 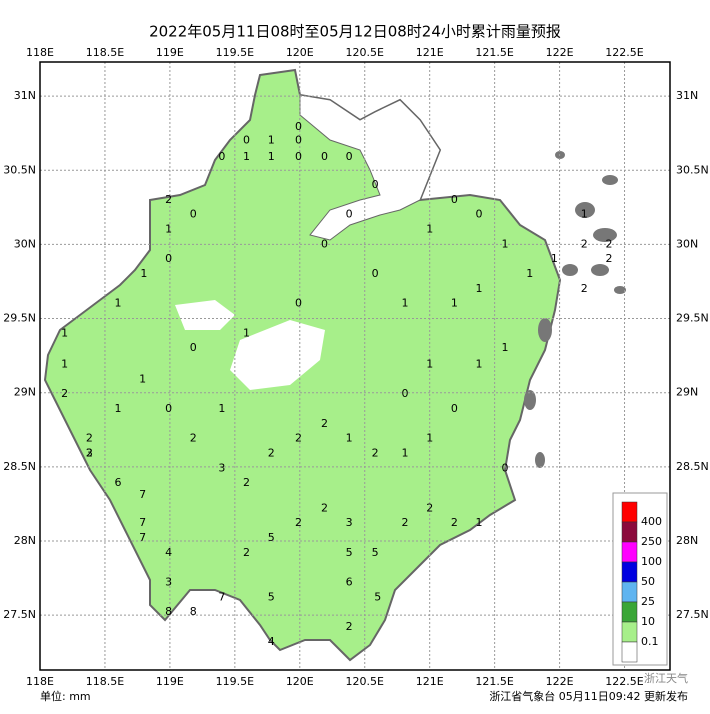 What do you see at coordinates (277, 355) in the screenshot?
I see `dry-area` at bounding box center [277, 355].